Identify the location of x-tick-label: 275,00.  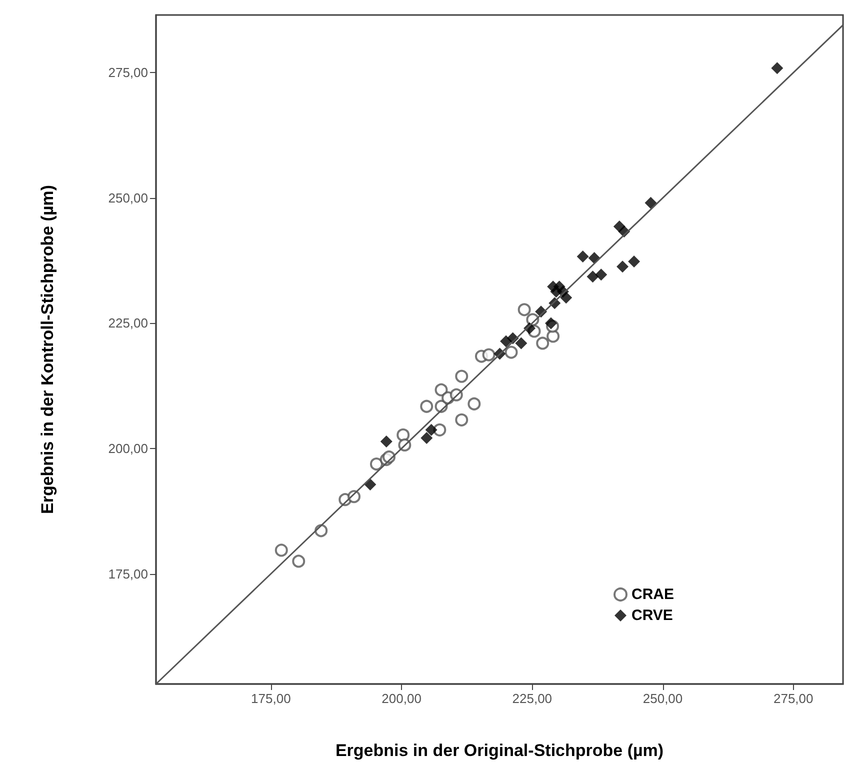
(793, 698).